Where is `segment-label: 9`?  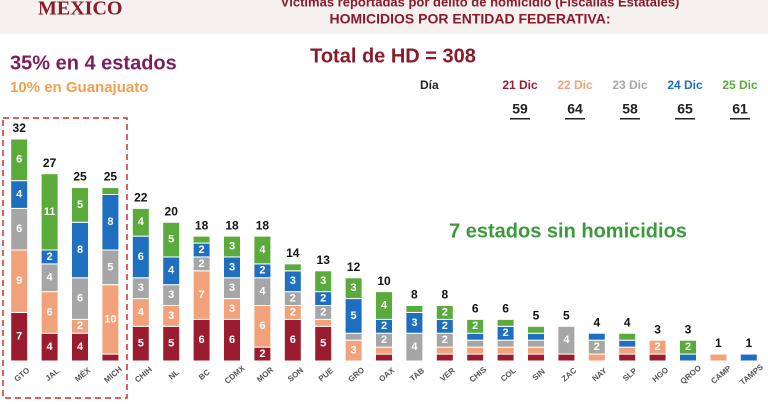 segment-label: 9 is located at coordinates (19, 281).